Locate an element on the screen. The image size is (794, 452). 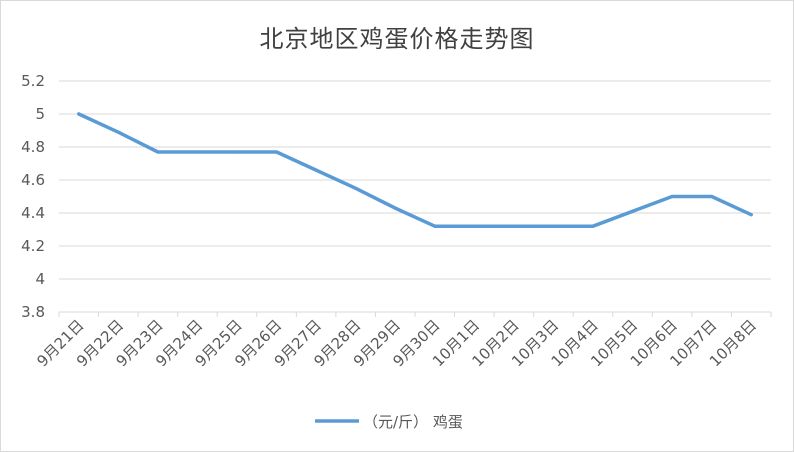
legend: （元/斤） 鸡蛋 is located at coordinates (389, 422).